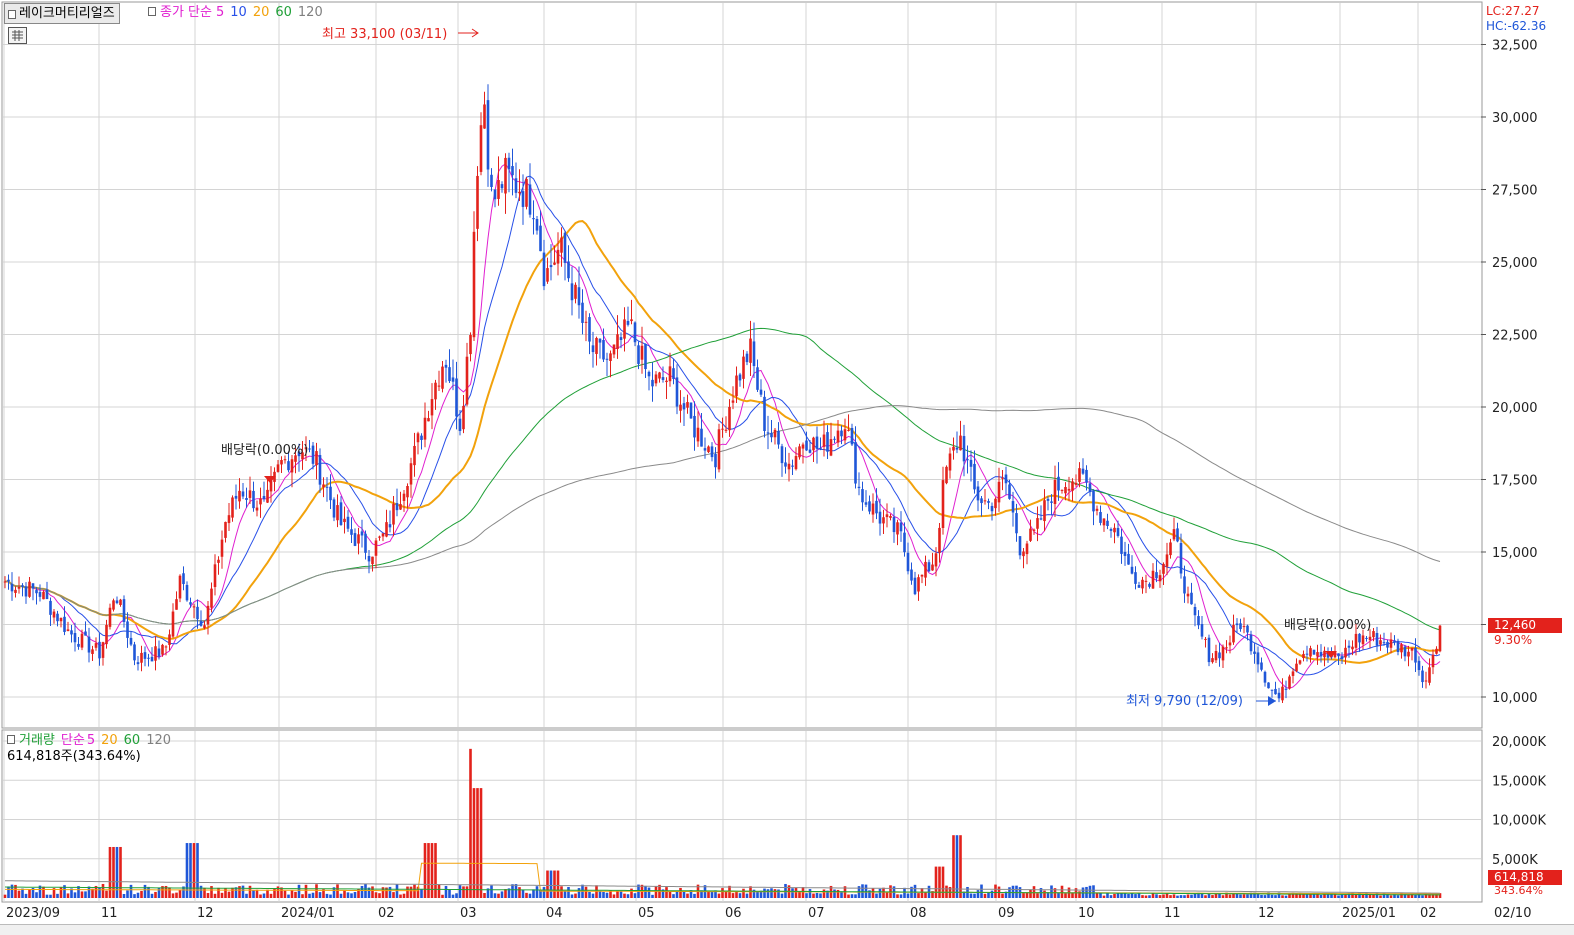 This screenshot has width=1574, height=935. Describe the element at coordinates (33, 913) in the screenshot. I see `x-tick-label: 2023/09` at that location.